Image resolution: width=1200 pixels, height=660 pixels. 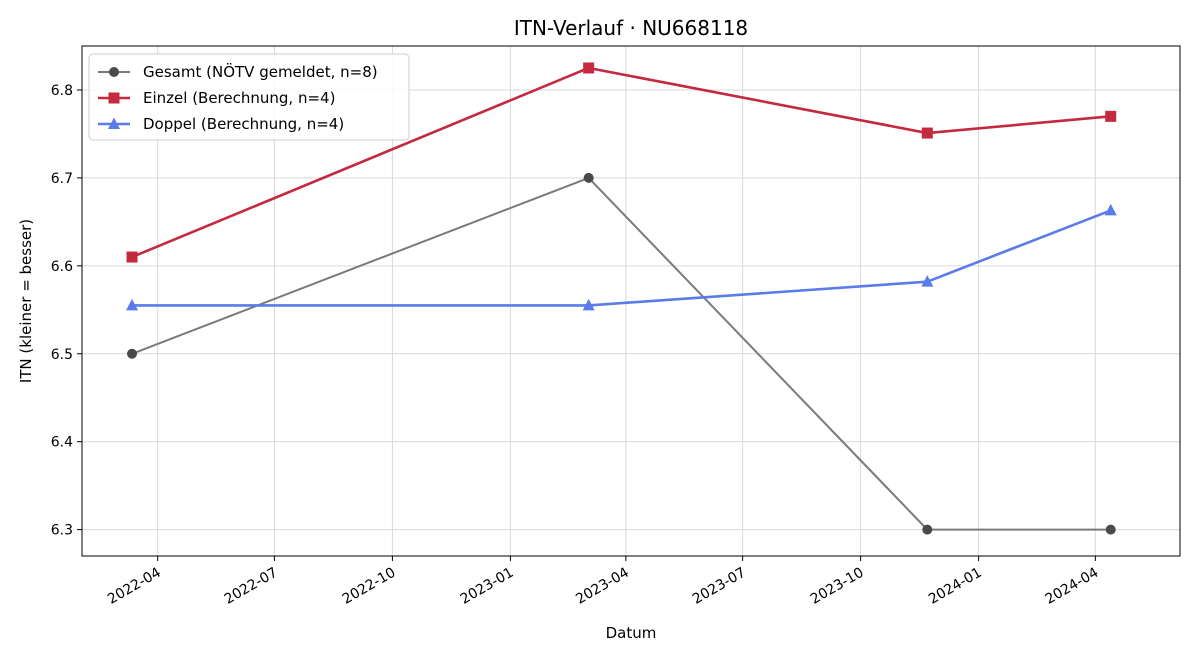 I want to click on legend-entry: Gesamt (NÖTV gemeldet, n=8), so click(x=238, y=71).